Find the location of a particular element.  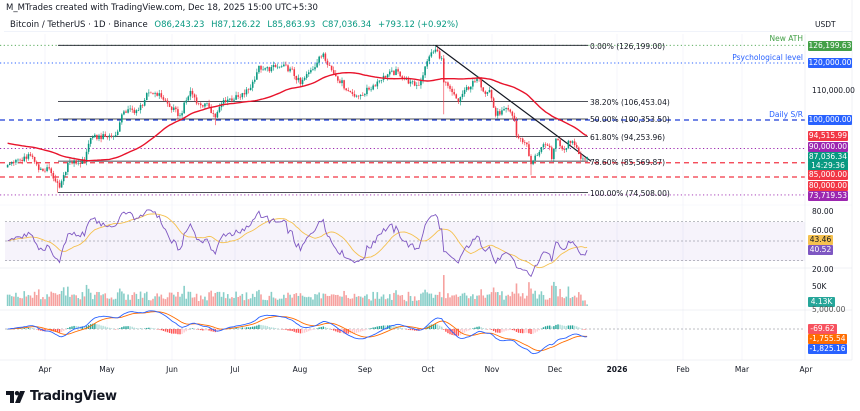

fib-label-50: 50.00% (100,353.50) is located at coordinates (630, 119).